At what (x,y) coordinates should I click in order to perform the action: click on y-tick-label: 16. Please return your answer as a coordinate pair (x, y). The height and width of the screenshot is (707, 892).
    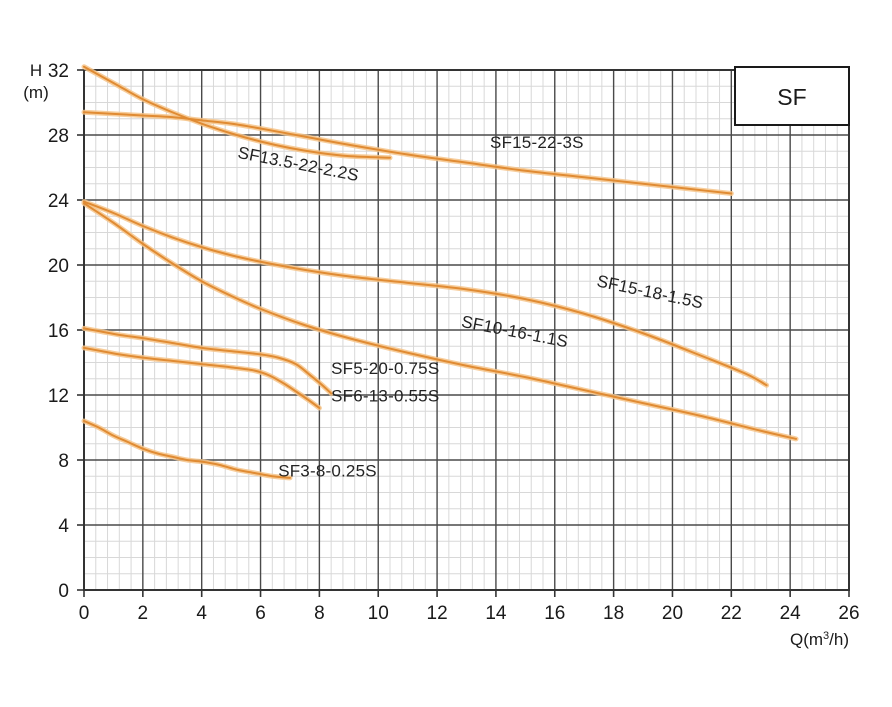
    Looking at the image, I should click on (58, 331).